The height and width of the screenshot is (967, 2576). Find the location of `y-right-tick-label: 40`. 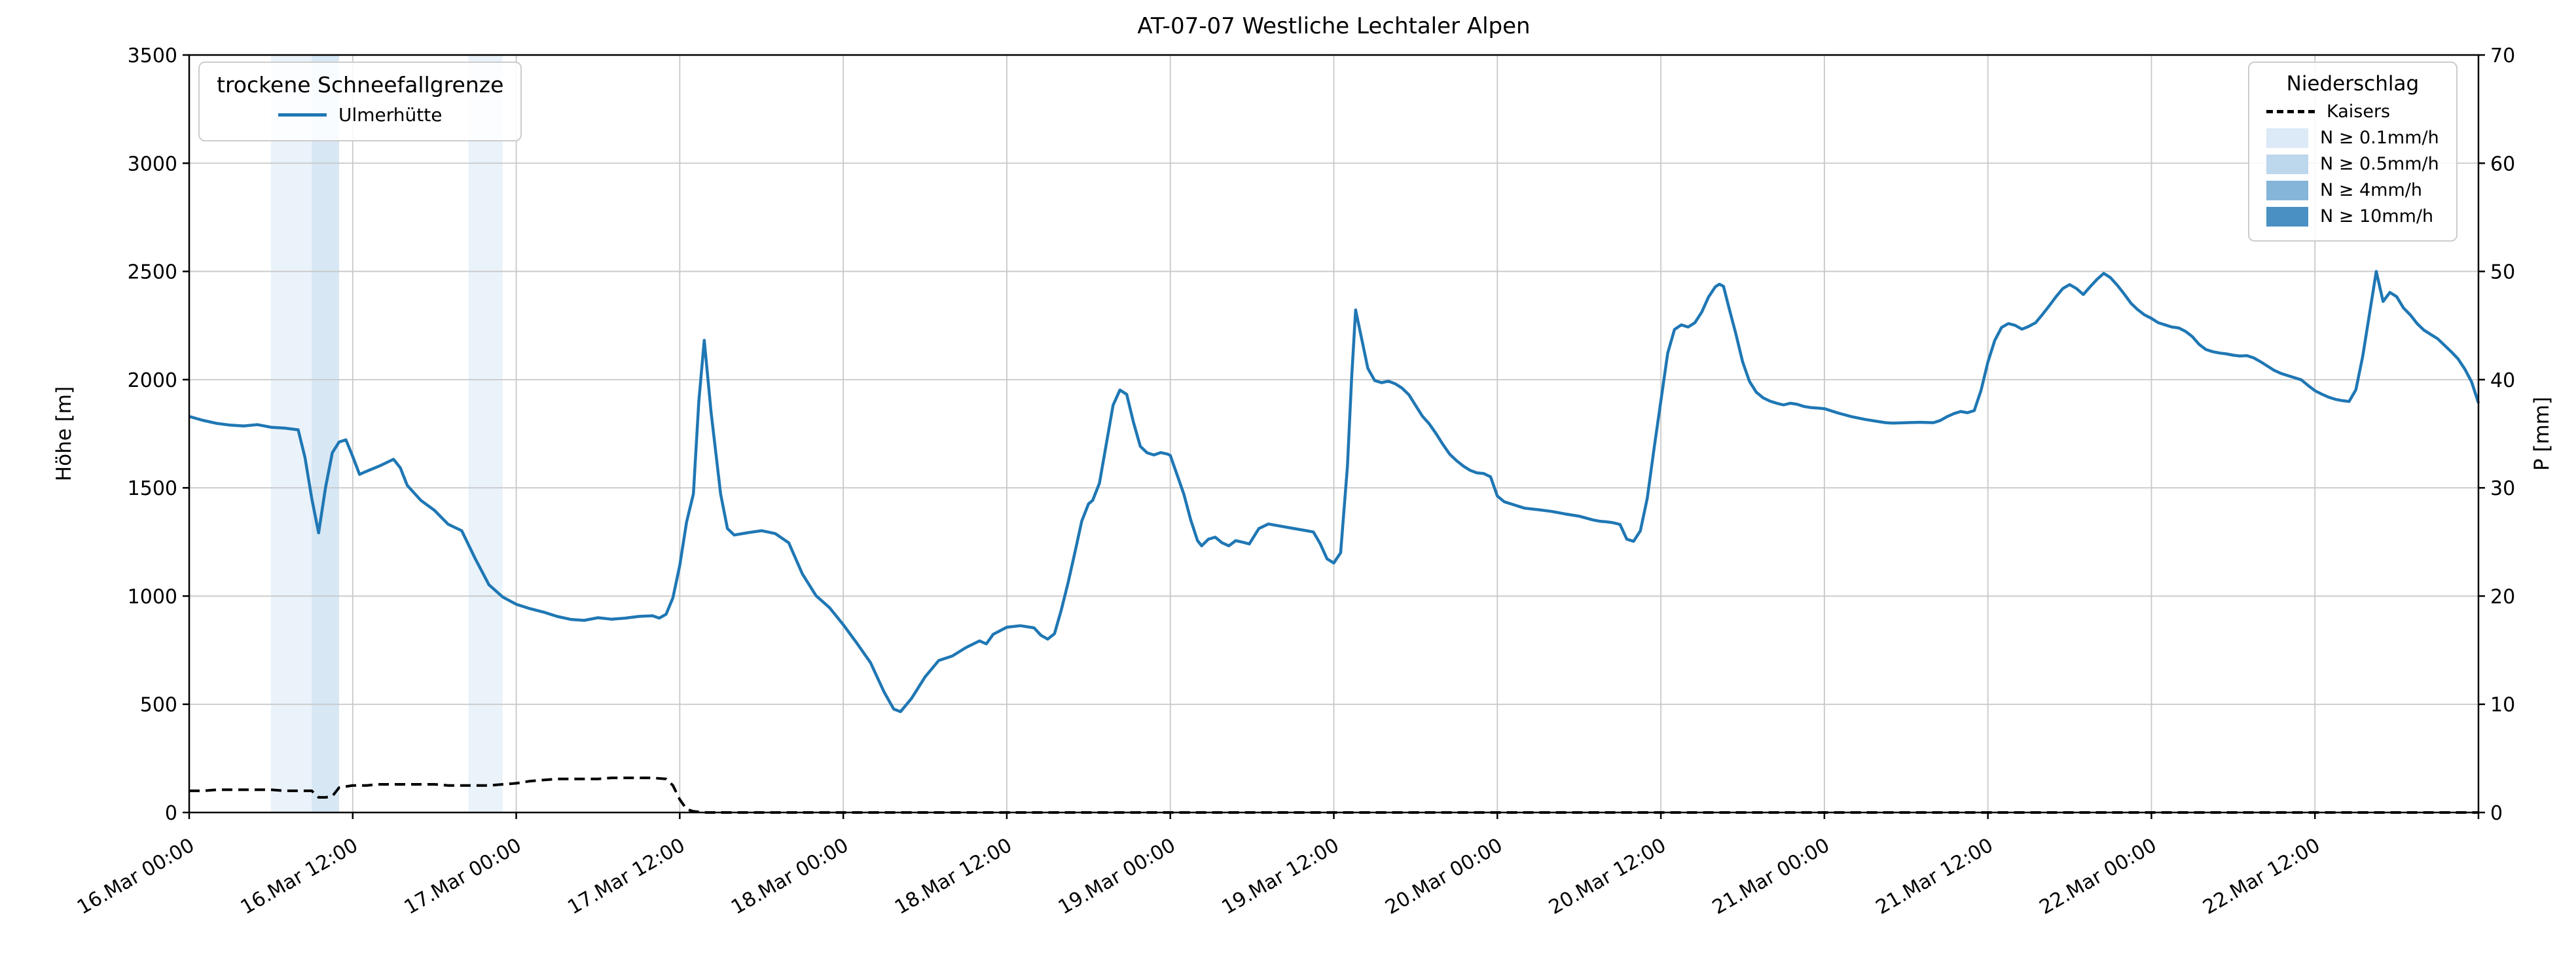

y-right-tick-label: 40 is located at coordinates (2502, 380).